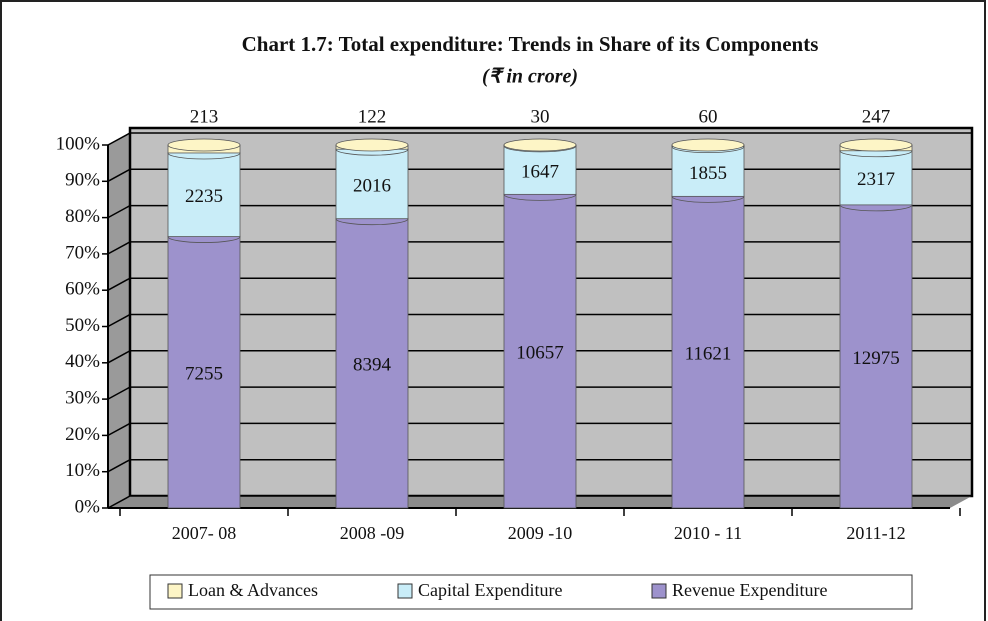 The image size is (988, 621). I want to click on data-label: 1855, so click(708, 173).